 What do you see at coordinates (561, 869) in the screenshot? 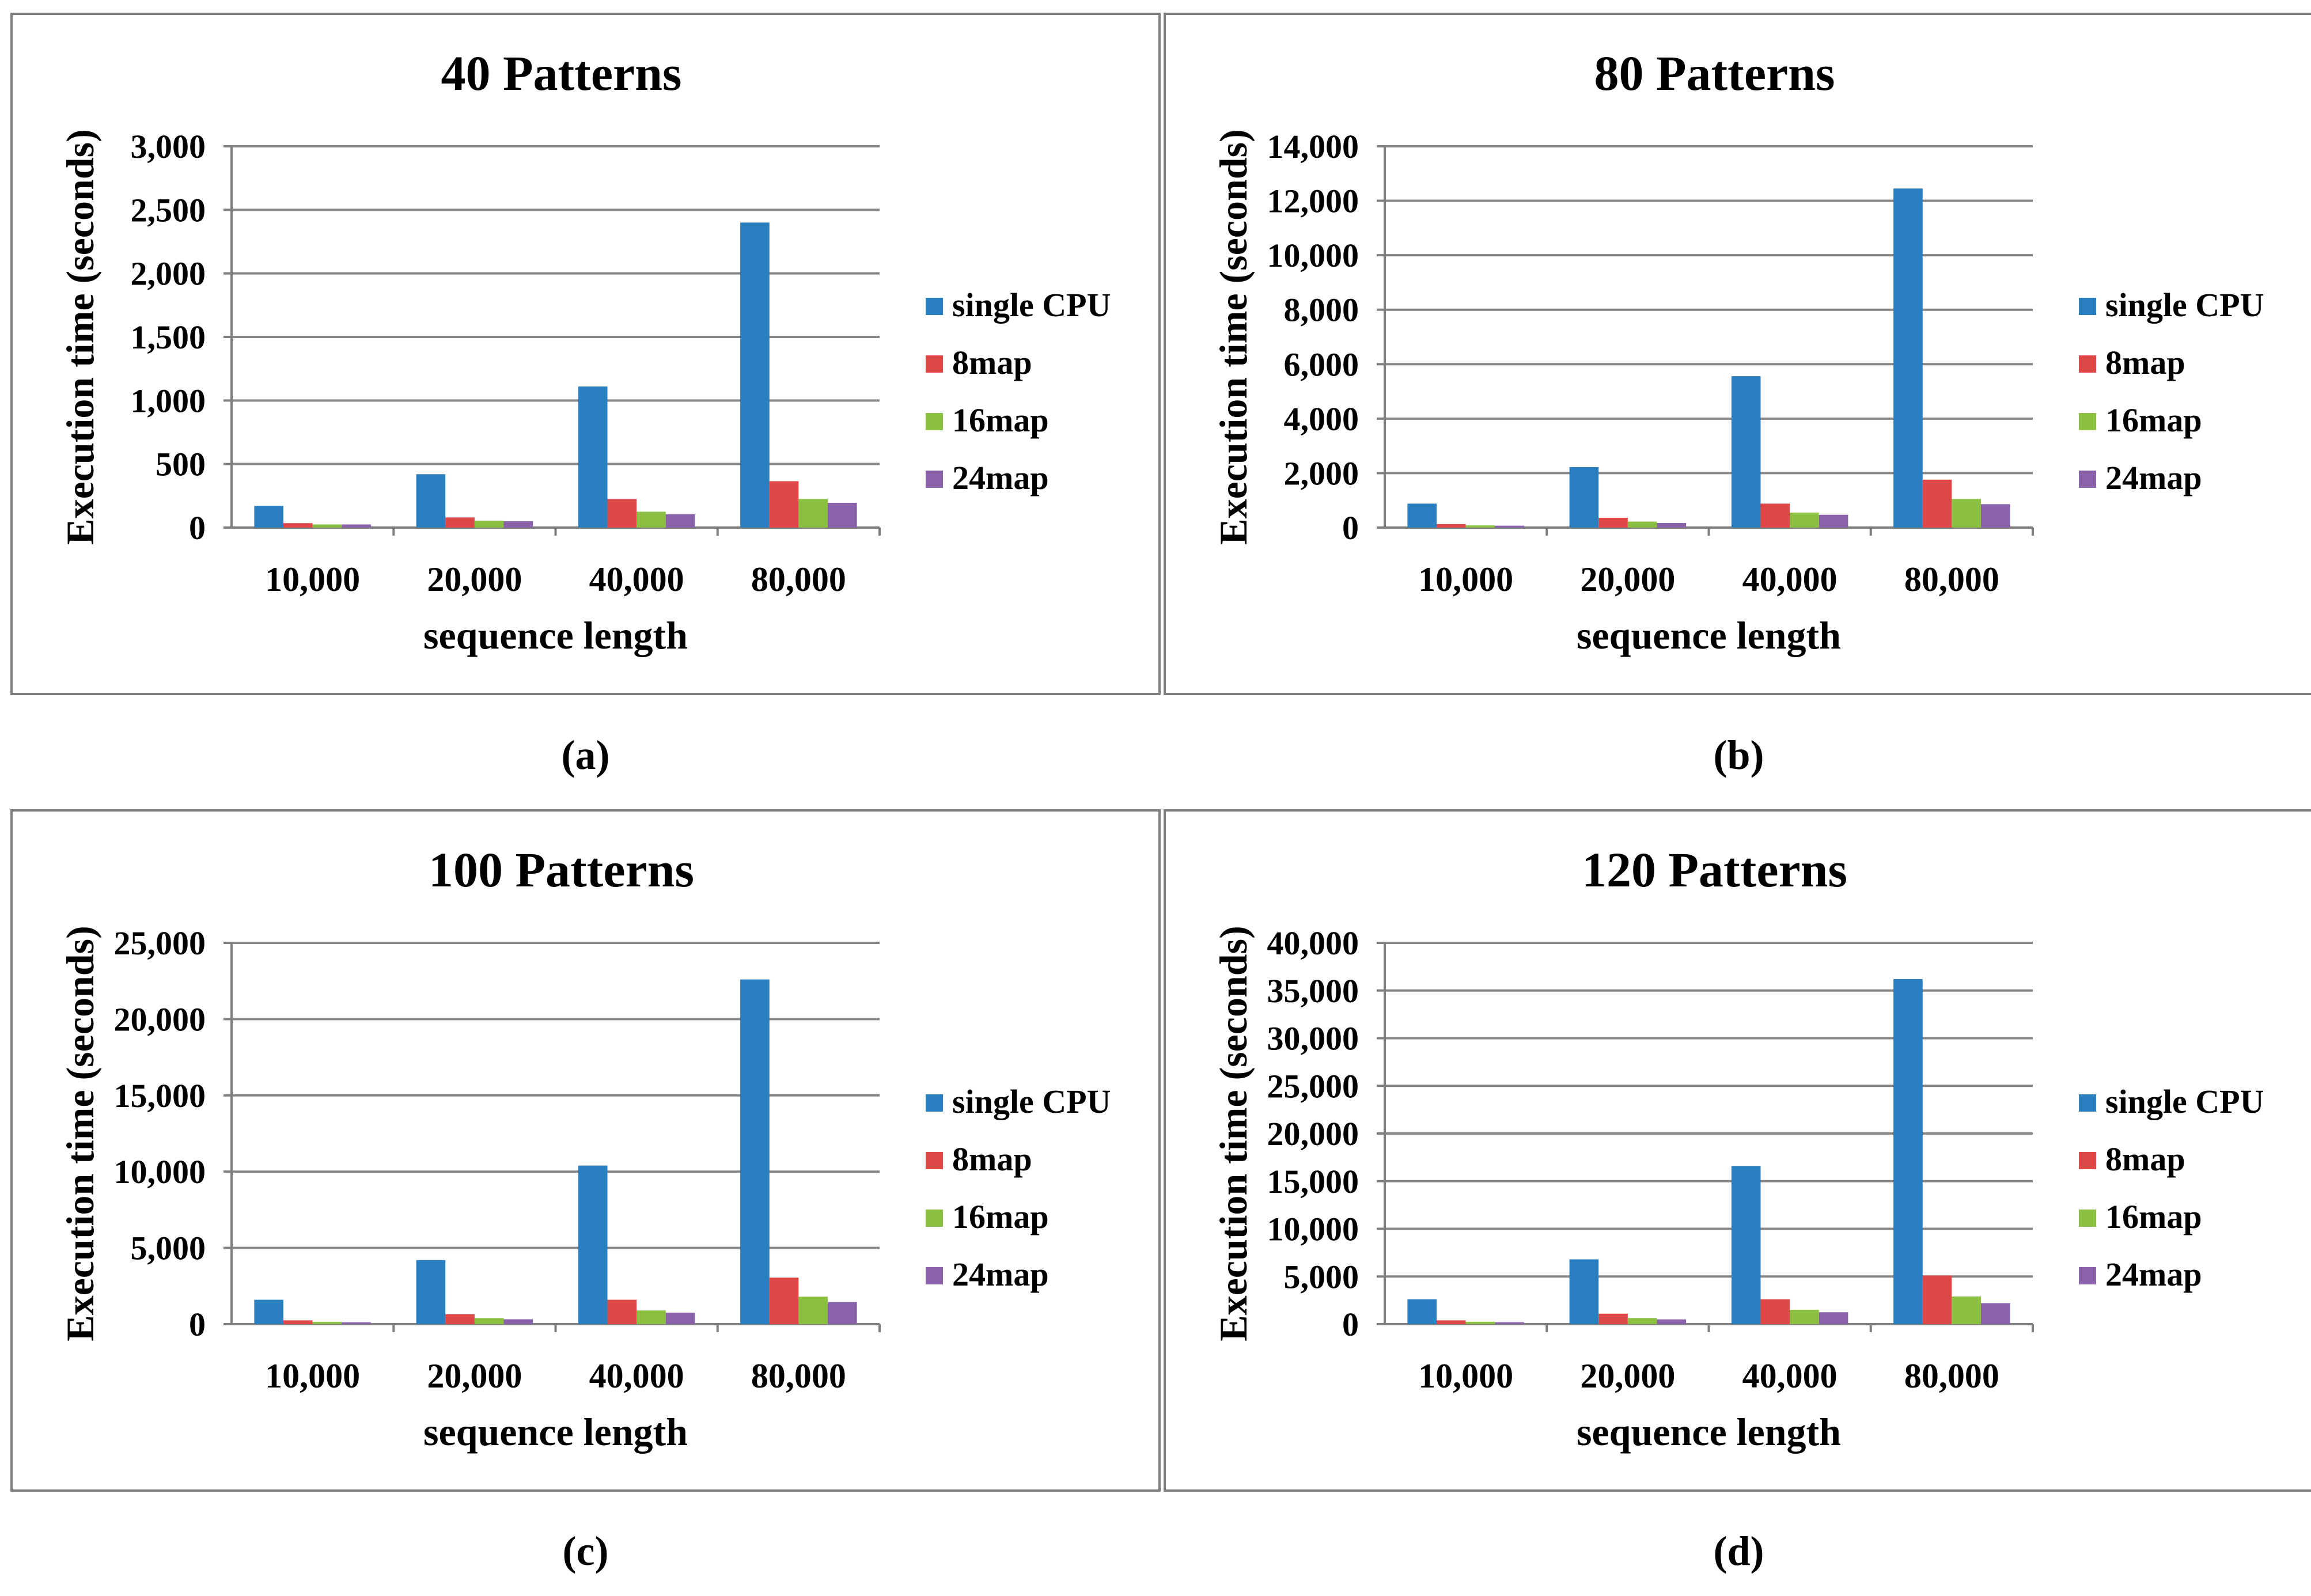
I see `chart-title: 100 Patterns` at bounding box center [561, 869].